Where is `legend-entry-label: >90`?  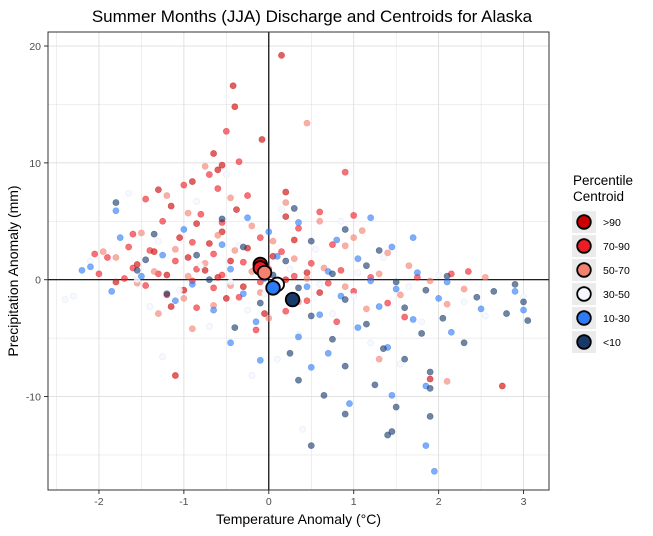
legend-entry-label: >90 is located at coordinates (612, 223).